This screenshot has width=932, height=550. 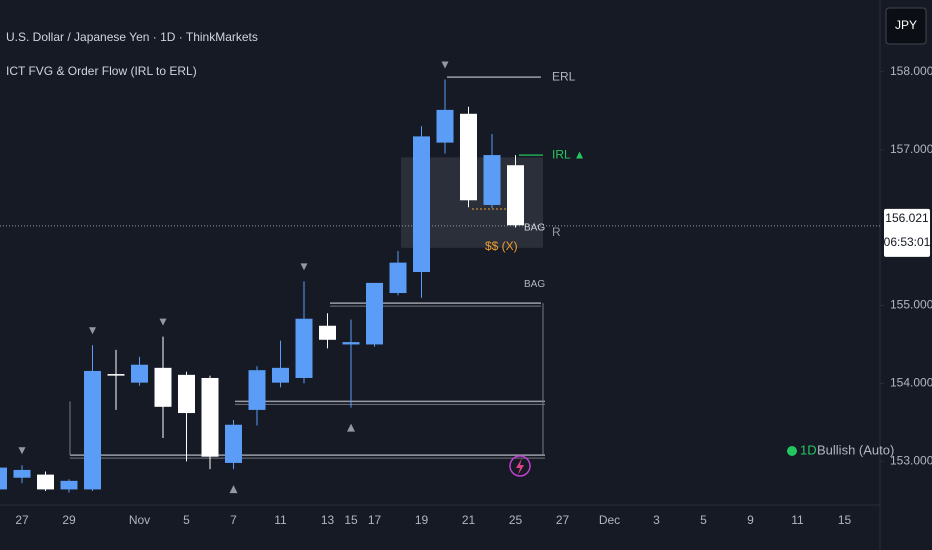 I want to click on x-tick-label: 9, so click(x=750, y=520).